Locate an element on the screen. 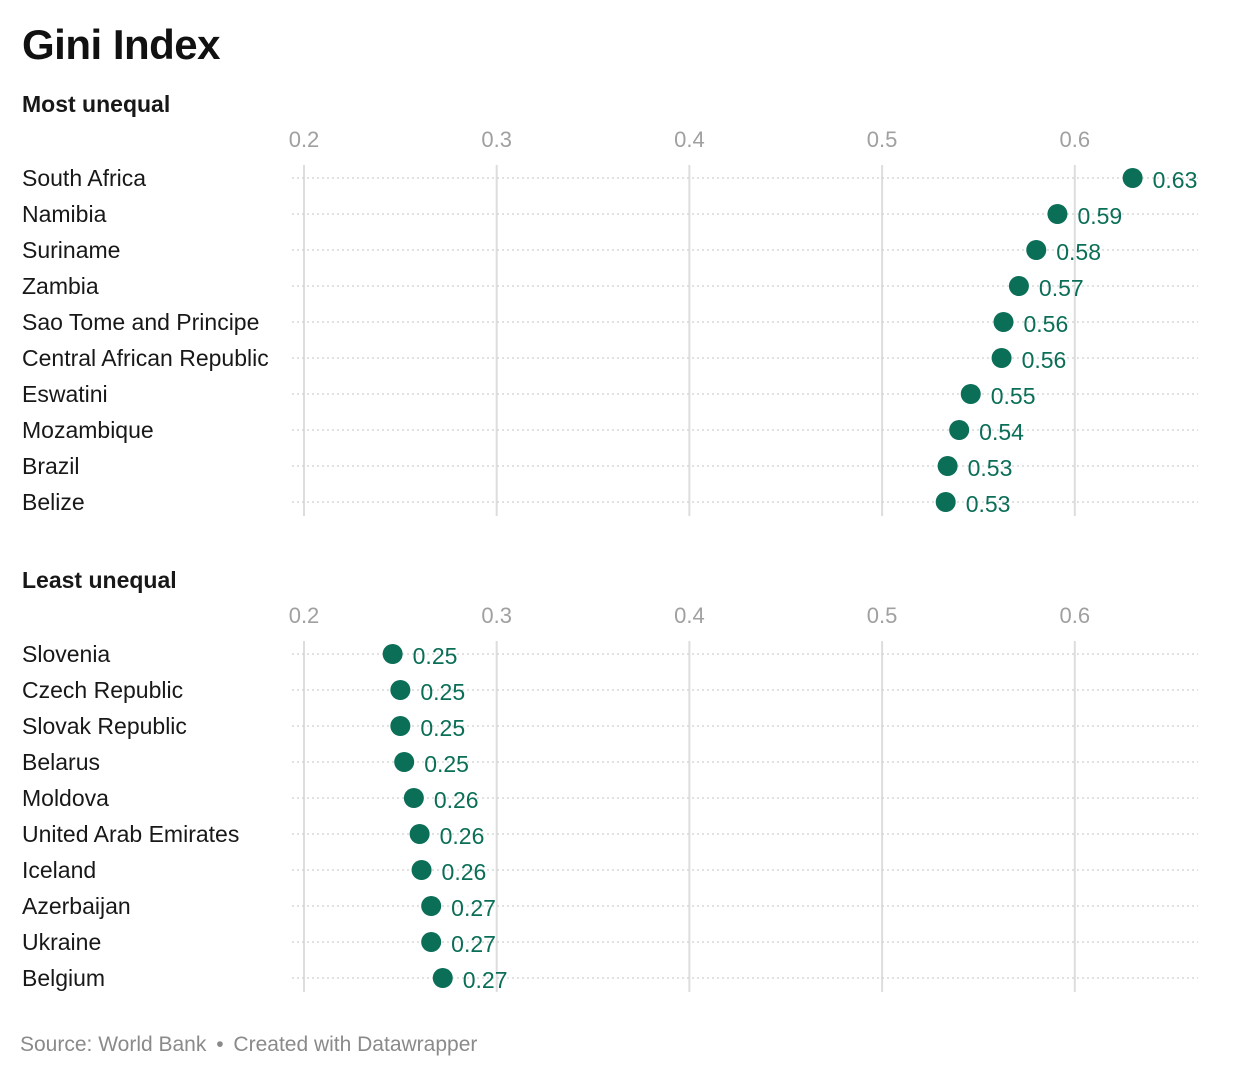  row-label: South Africa is located at coordinates (84, 178).